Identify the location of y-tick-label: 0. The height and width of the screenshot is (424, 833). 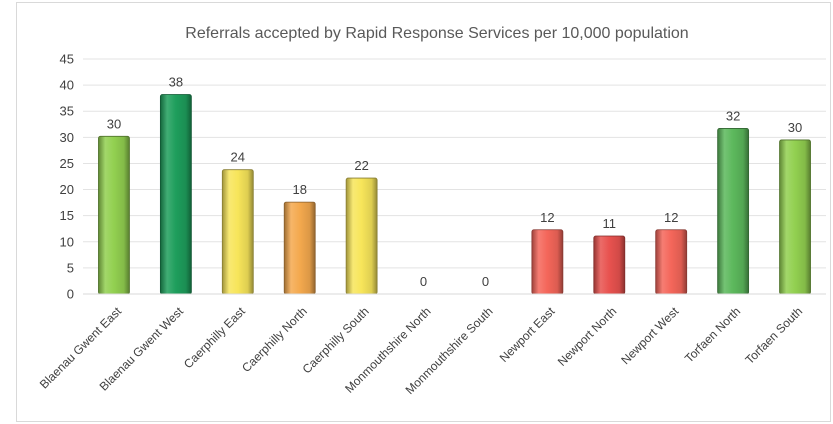
(70, 294).